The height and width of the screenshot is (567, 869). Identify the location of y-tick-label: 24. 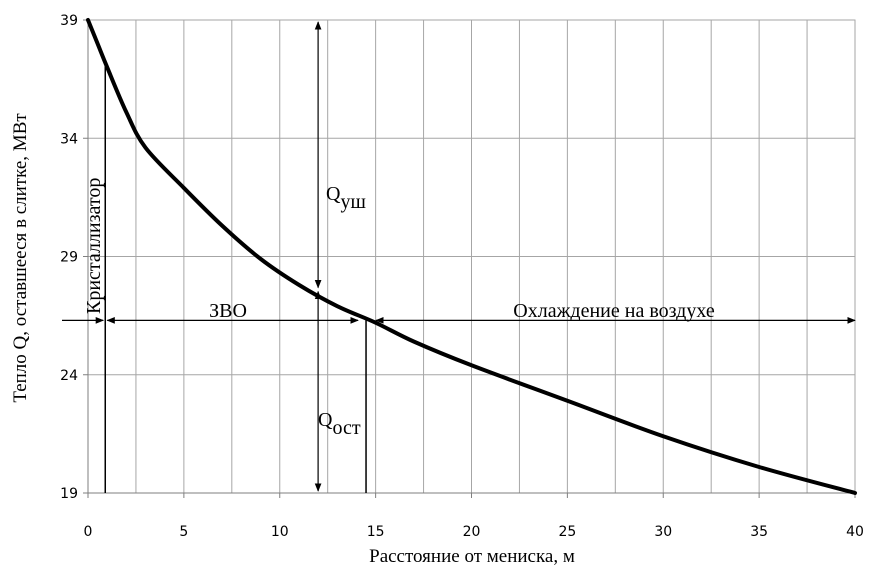
(69, 376).